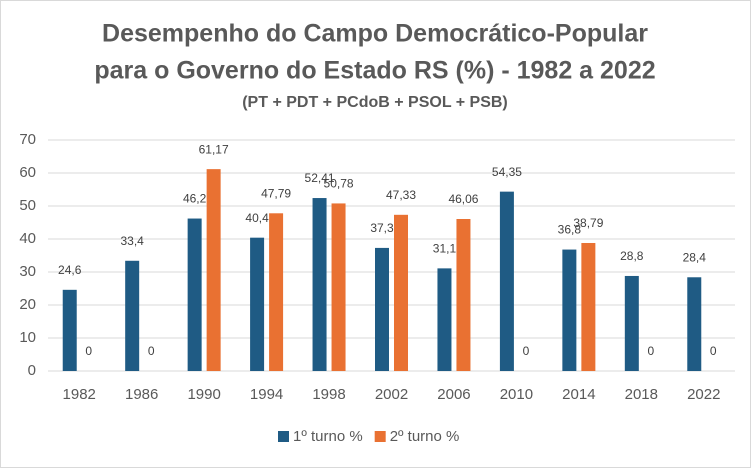 This screenshot has width=751, height=473. What do you see at coordinates (266, 394) in the screenshot?
I see `x-tick-label: 1994` at bounding box center [266, 394].